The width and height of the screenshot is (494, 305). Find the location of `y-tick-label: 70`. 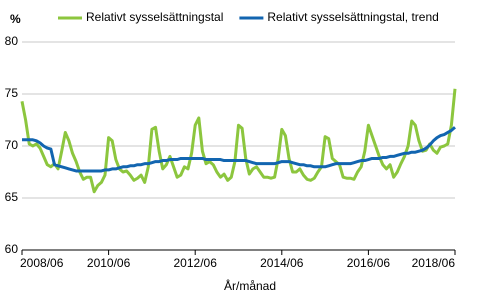

y-tick-label: 70 is located at coordinates (12, 145).